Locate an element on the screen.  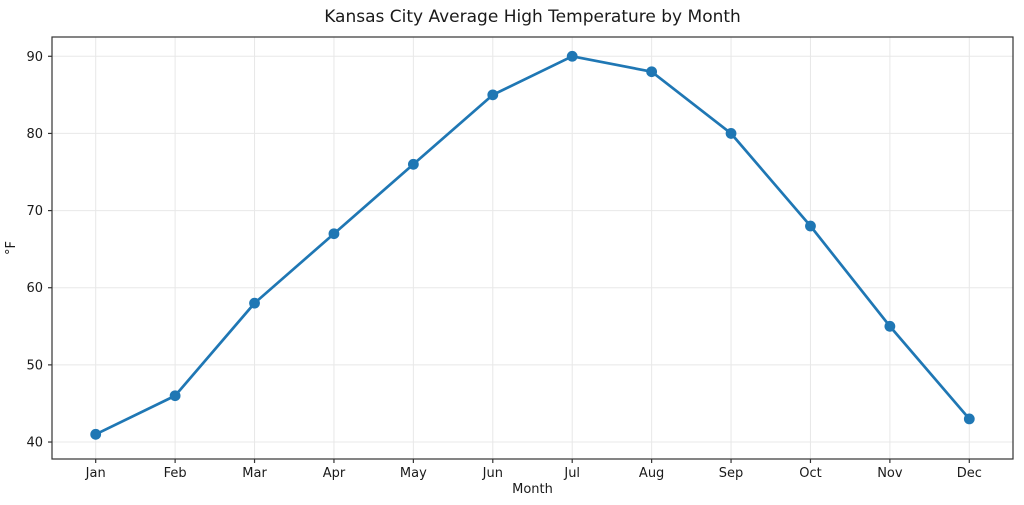
x-tick-label: Dec is located at coordinates (969, 473).